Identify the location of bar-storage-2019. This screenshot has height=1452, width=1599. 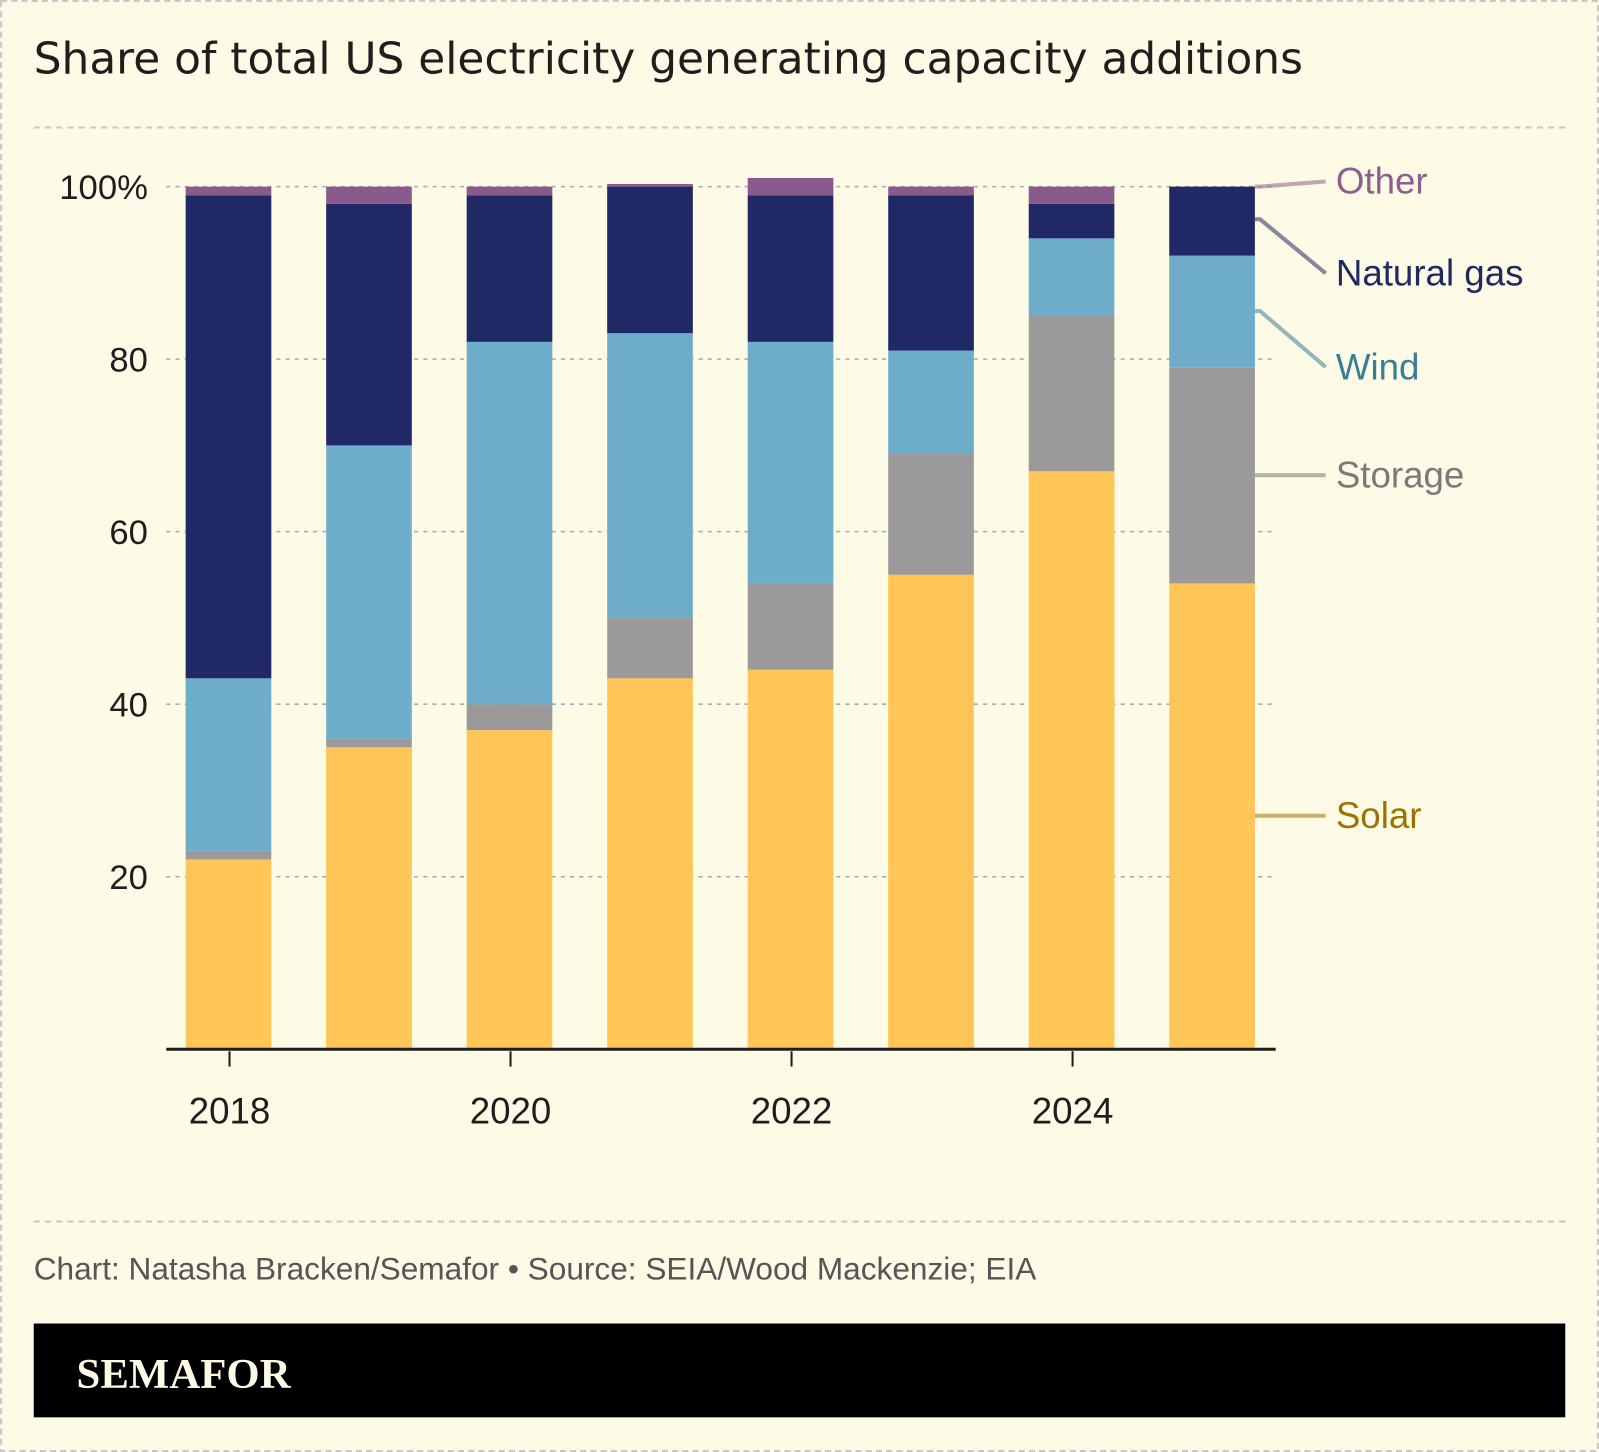
(369, 743).